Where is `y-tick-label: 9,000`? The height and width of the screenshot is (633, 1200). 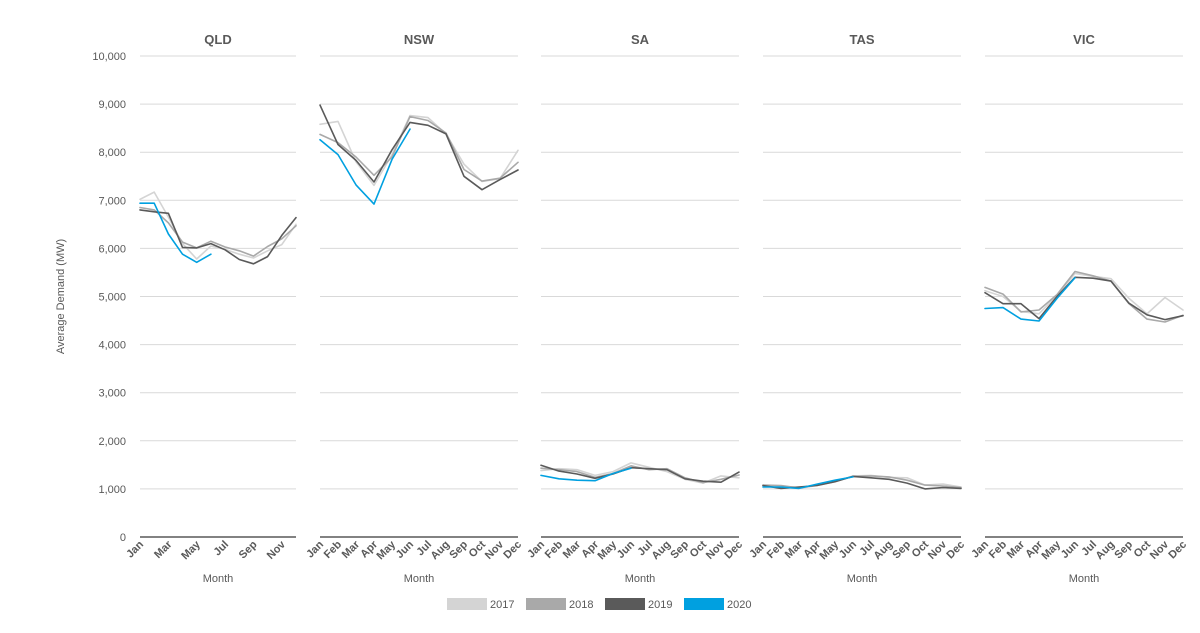
y-tick-label: 9,000 is located at coordinates (112, 105).